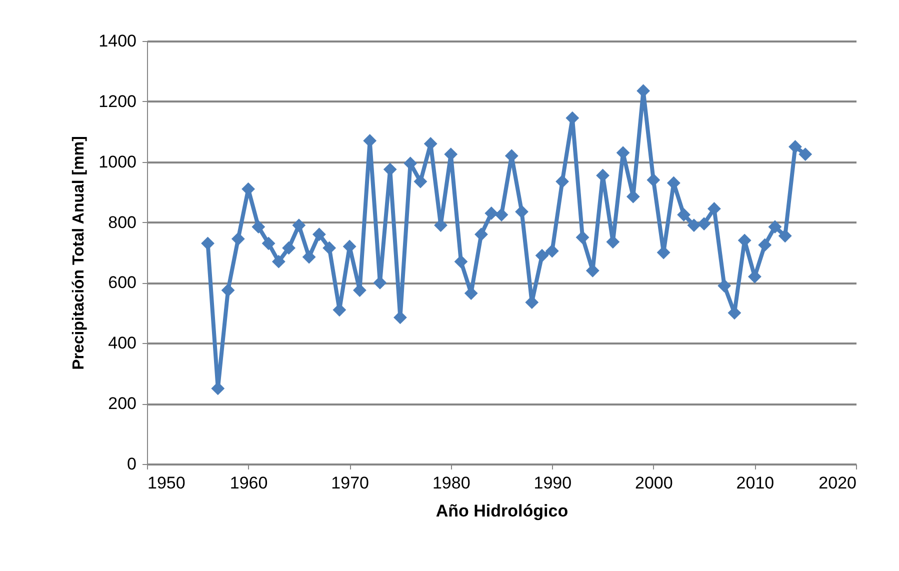 The width and height of the screenshot is (899, 571). Describe the element at coordinates (122, 282) in the screenshot. I see `y-tick-label: 600` at that location.